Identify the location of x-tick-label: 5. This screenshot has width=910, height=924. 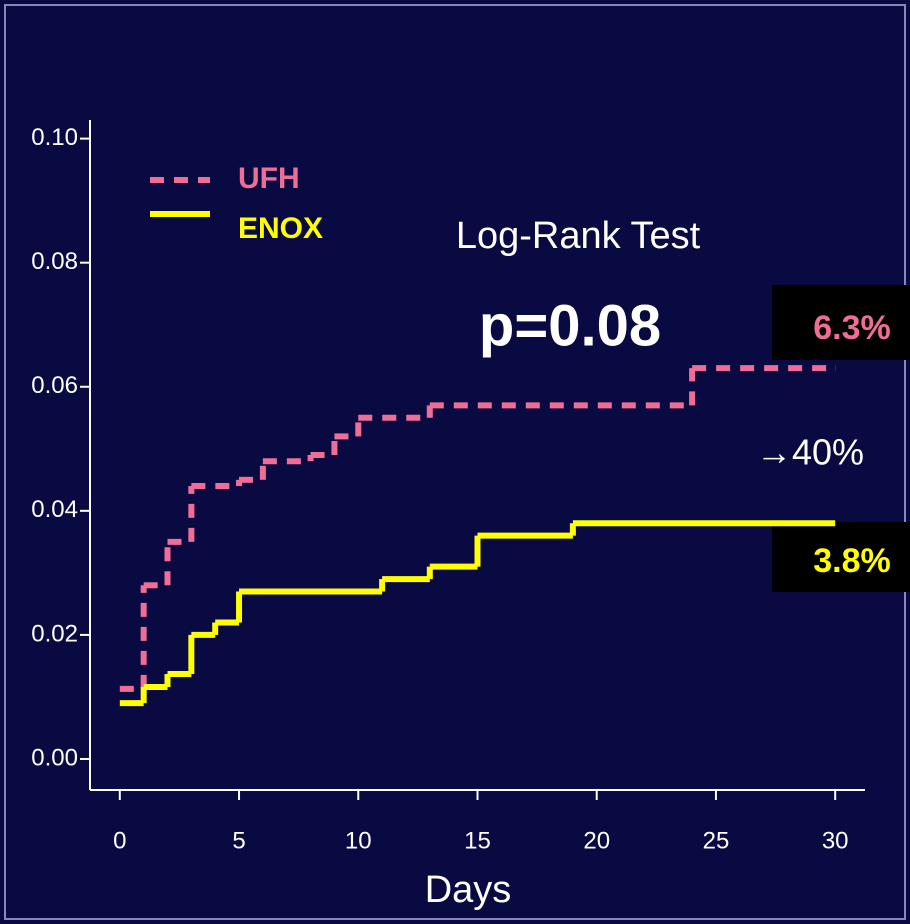
(238, 840).